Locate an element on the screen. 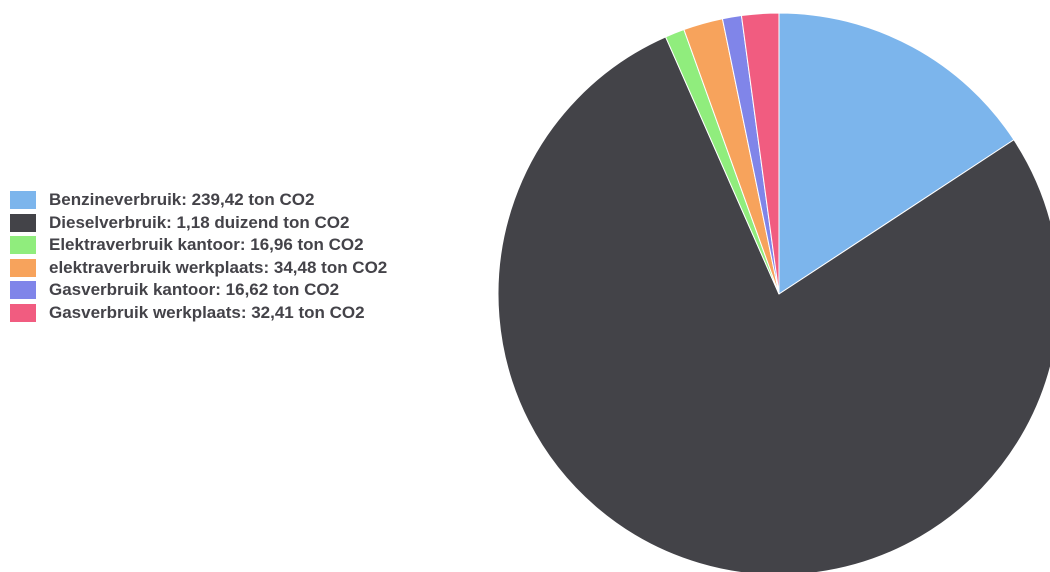 The image size is (1050, 572). legend-label: Gasverbruik kantoor: 16,62 ton CO2 is located at coordinates (194, 290).